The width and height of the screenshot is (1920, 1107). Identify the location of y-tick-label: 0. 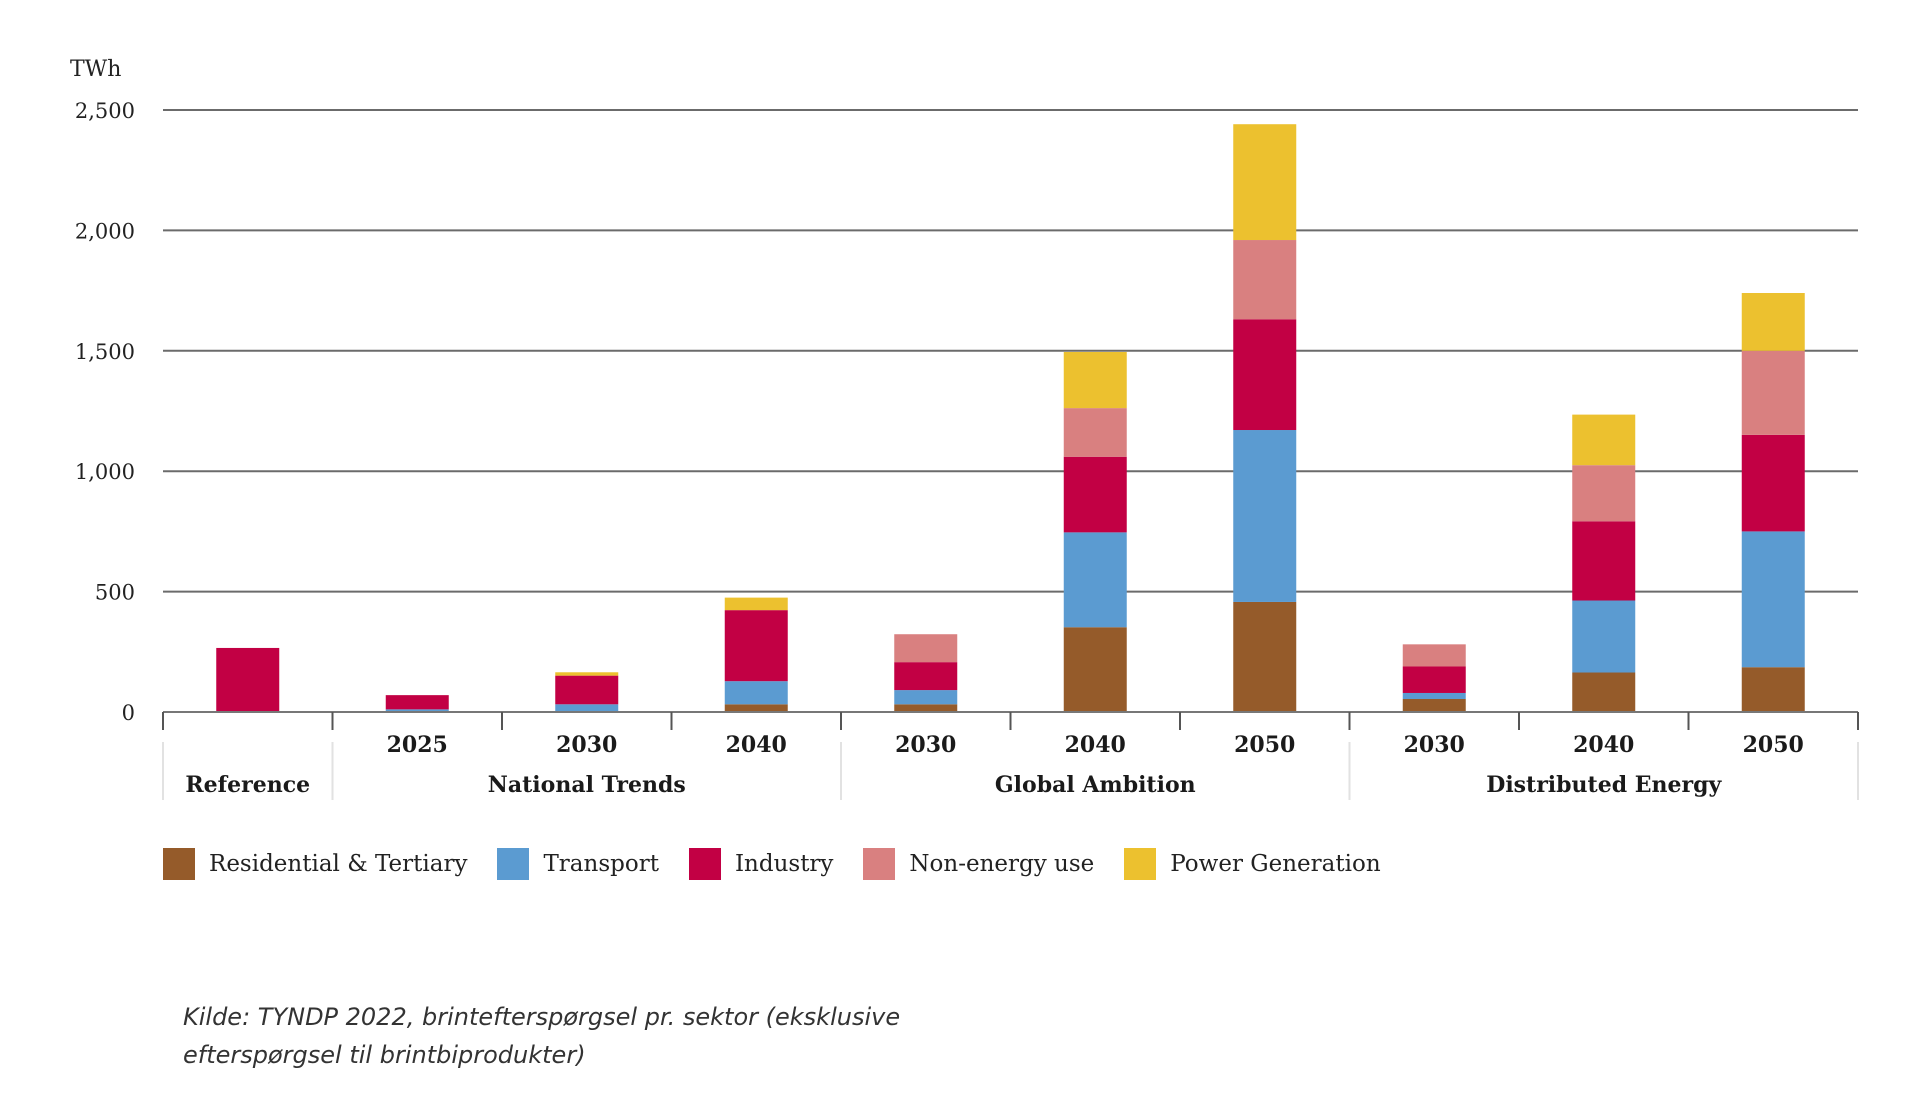
(128, 713).